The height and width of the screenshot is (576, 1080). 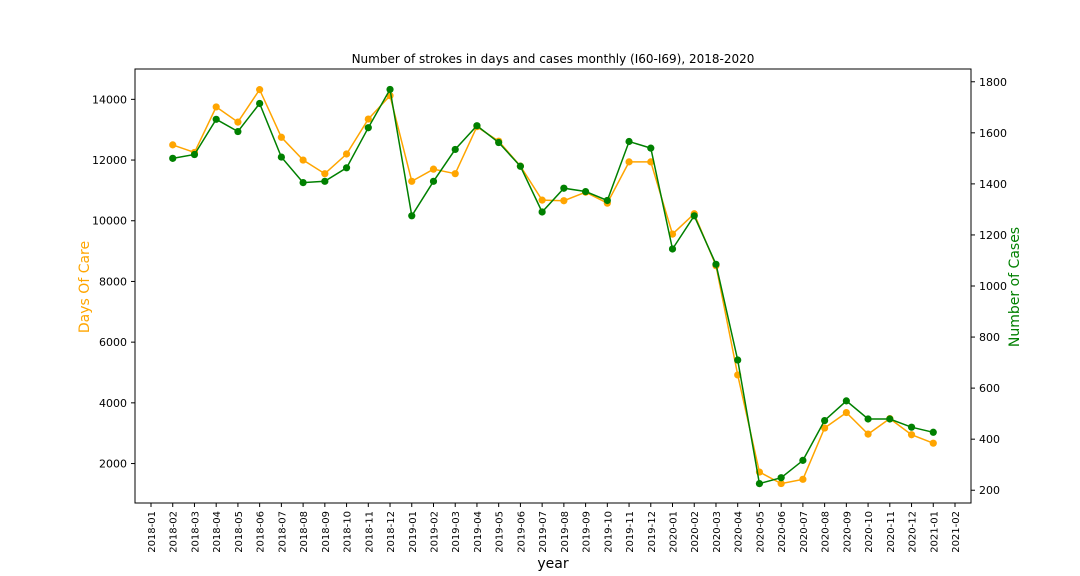 What do you see at coordinates (113, 403) in the screenshot?
I see `y-left-tick-label: 4000` at bounding box center [113, 403].